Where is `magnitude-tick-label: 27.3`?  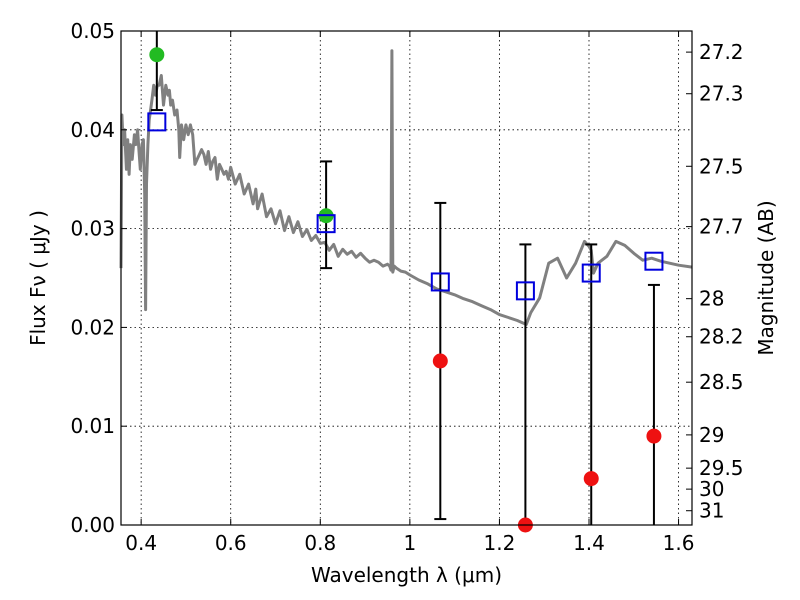
magnitude-tick-label: 27.3 is located at coordinates (721, 94).